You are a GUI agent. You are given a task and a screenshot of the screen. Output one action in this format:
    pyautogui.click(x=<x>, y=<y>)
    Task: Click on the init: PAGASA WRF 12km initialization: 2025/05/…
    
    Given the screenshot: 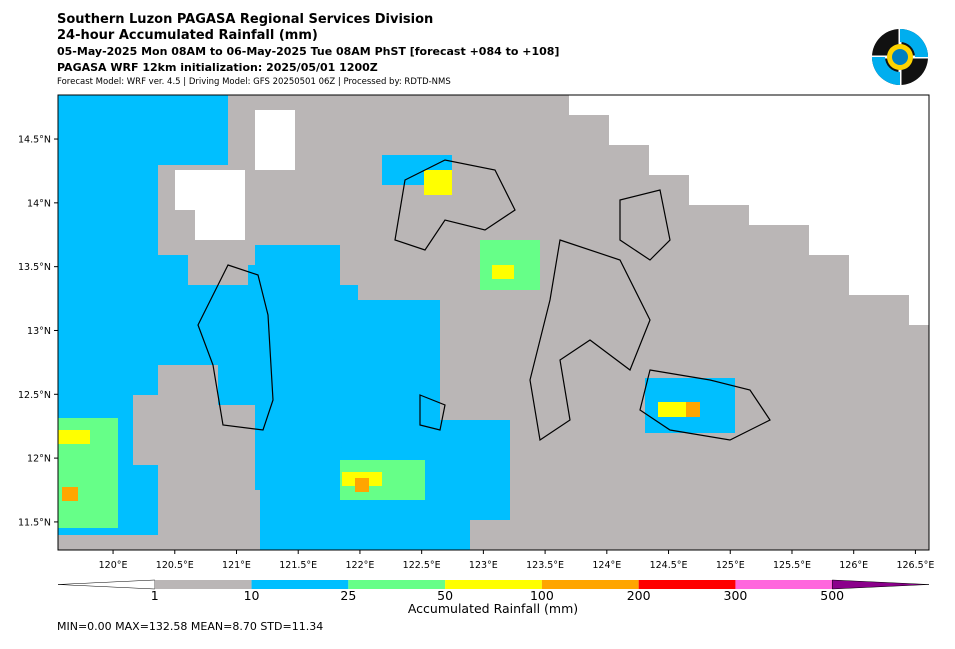 What is the action you would take?
    pyautogui.click(x=217, y=67)
    